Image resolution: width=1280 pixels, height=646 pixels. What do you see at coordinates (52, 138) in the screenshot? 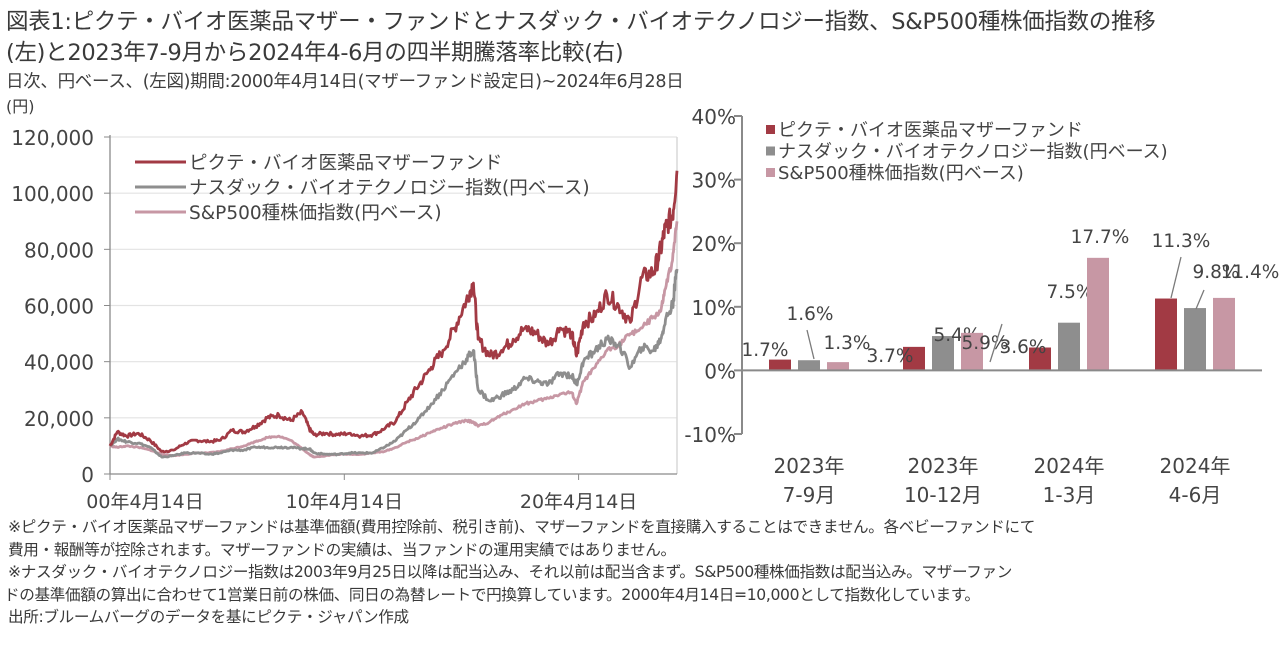
I see `y-tick-label: 120,000` at bounding box center [52, 138].